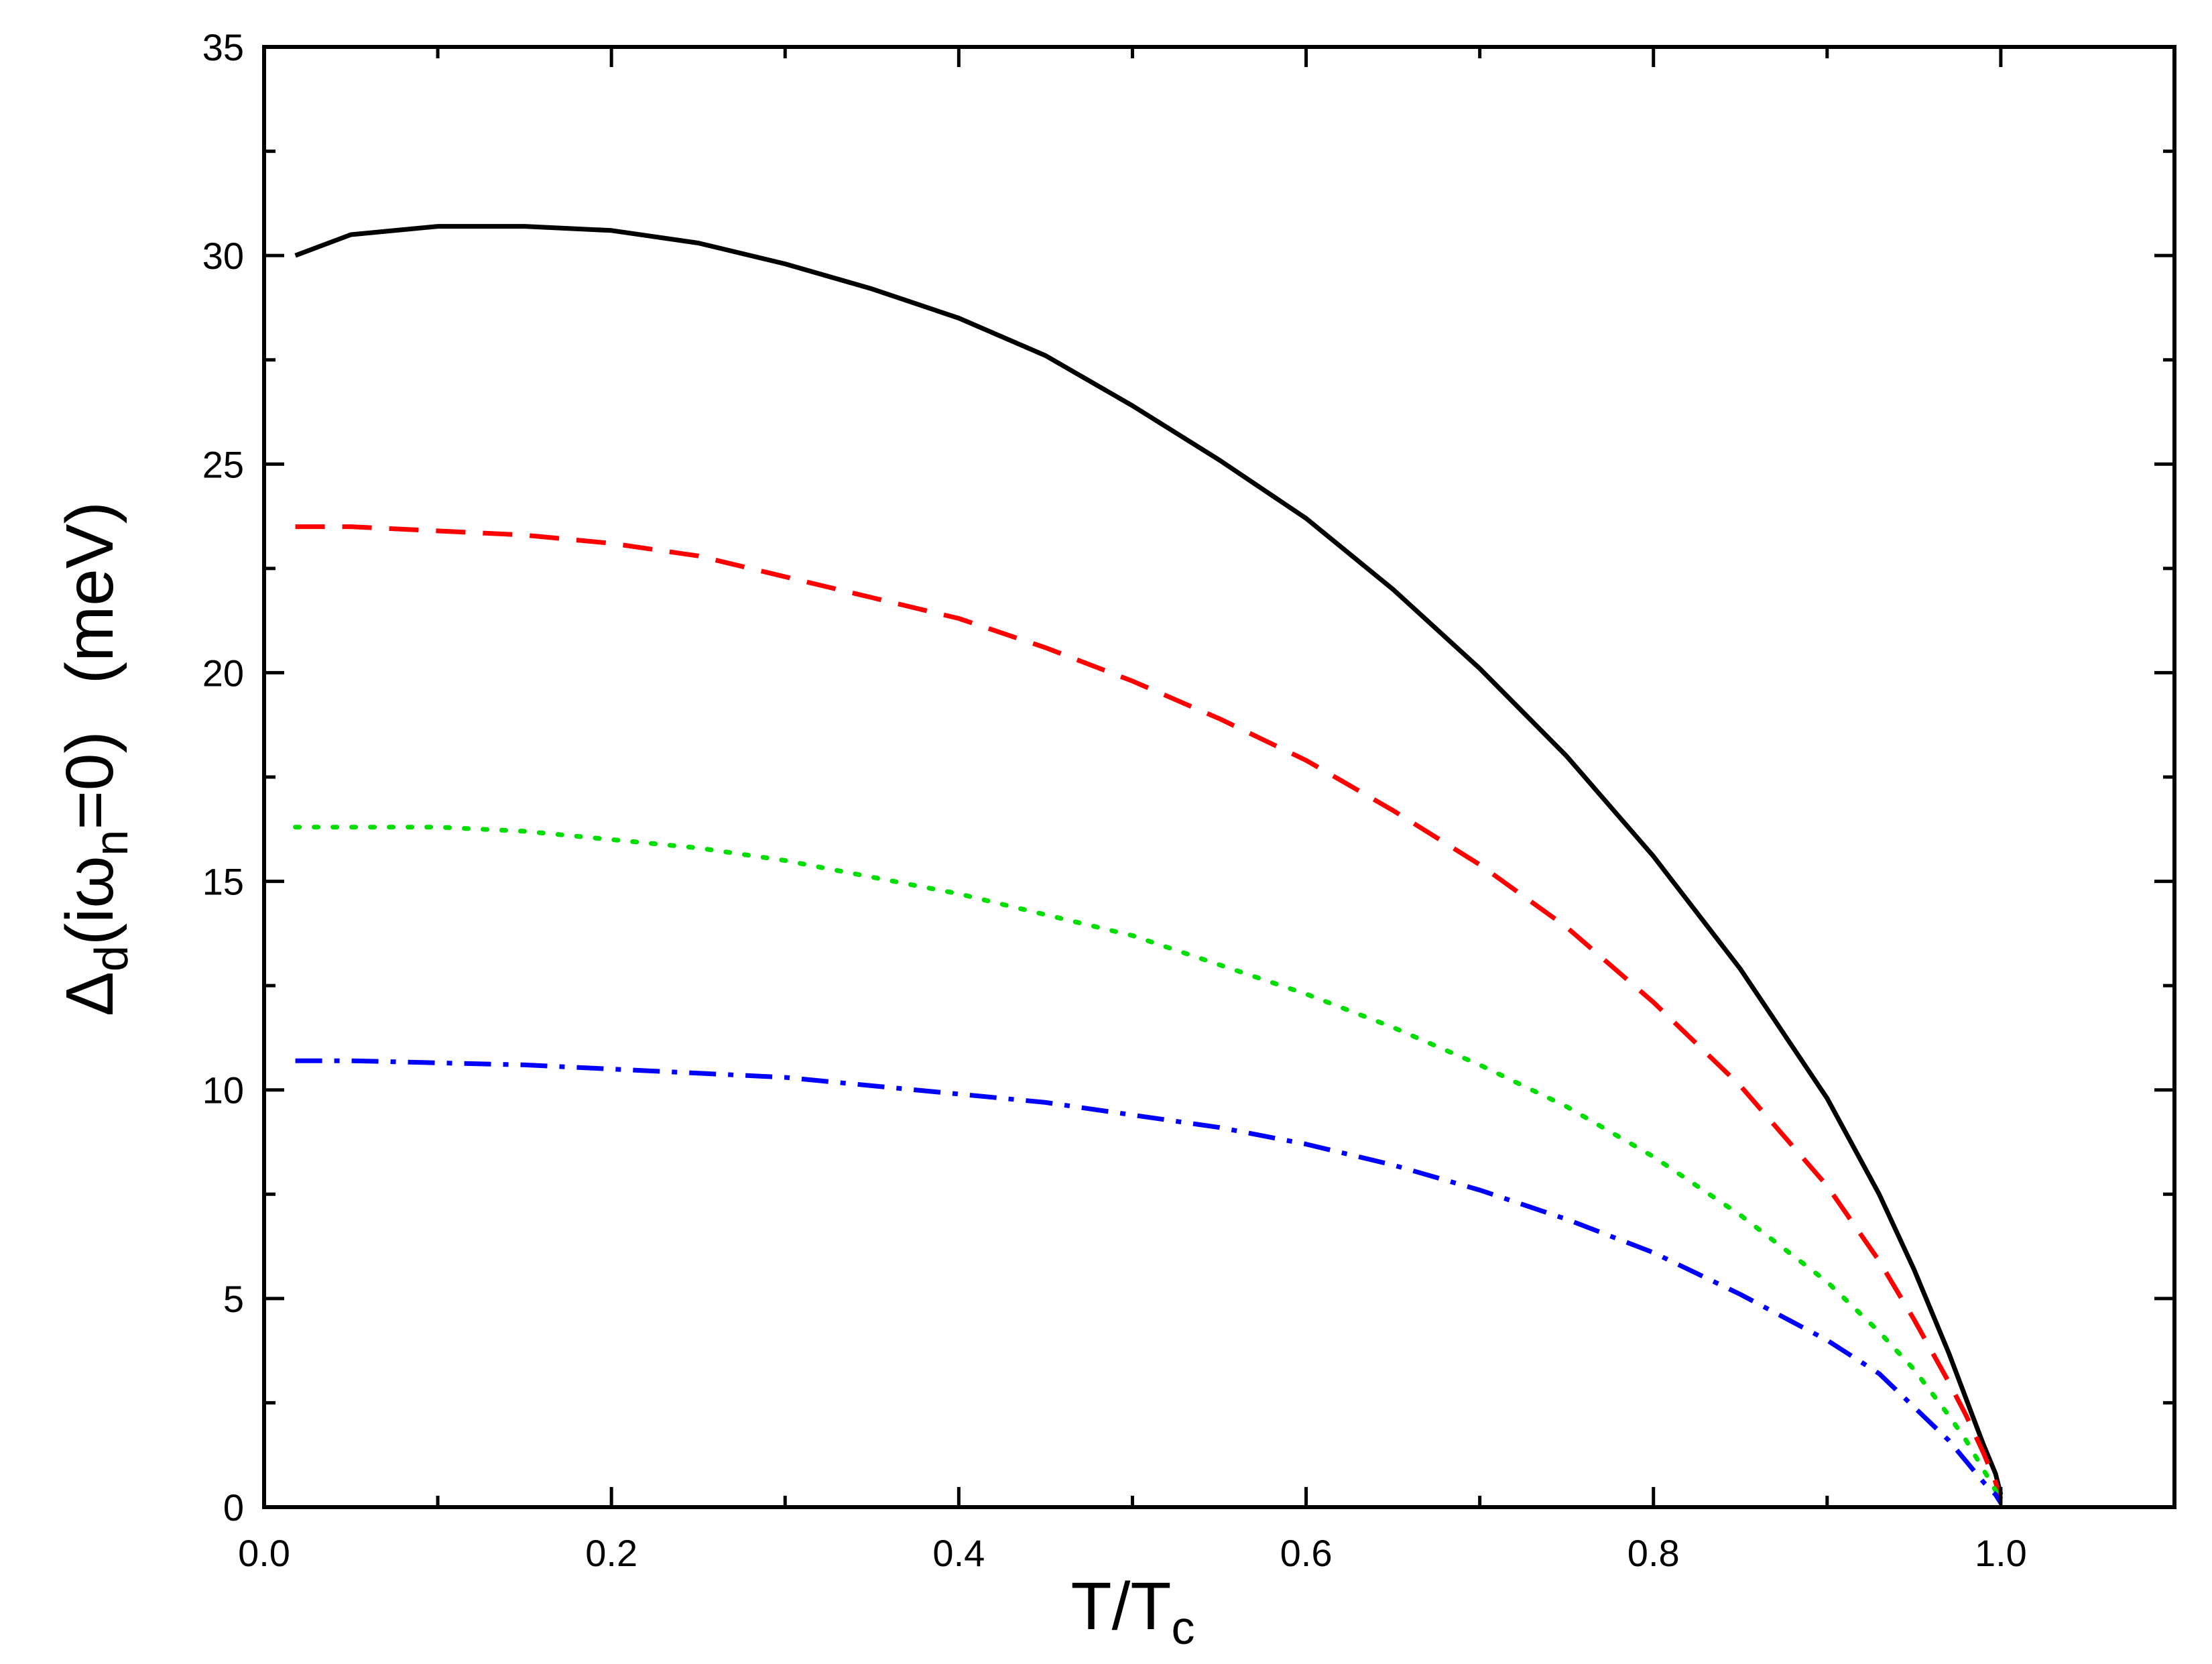 Image resolution: width=2212 pixels, height=1664 pixels. What do you see at coordinates (89, 994) in the screenshot?
I see `y-axis-title-delta: Δ` at bounding box center [89, 994].